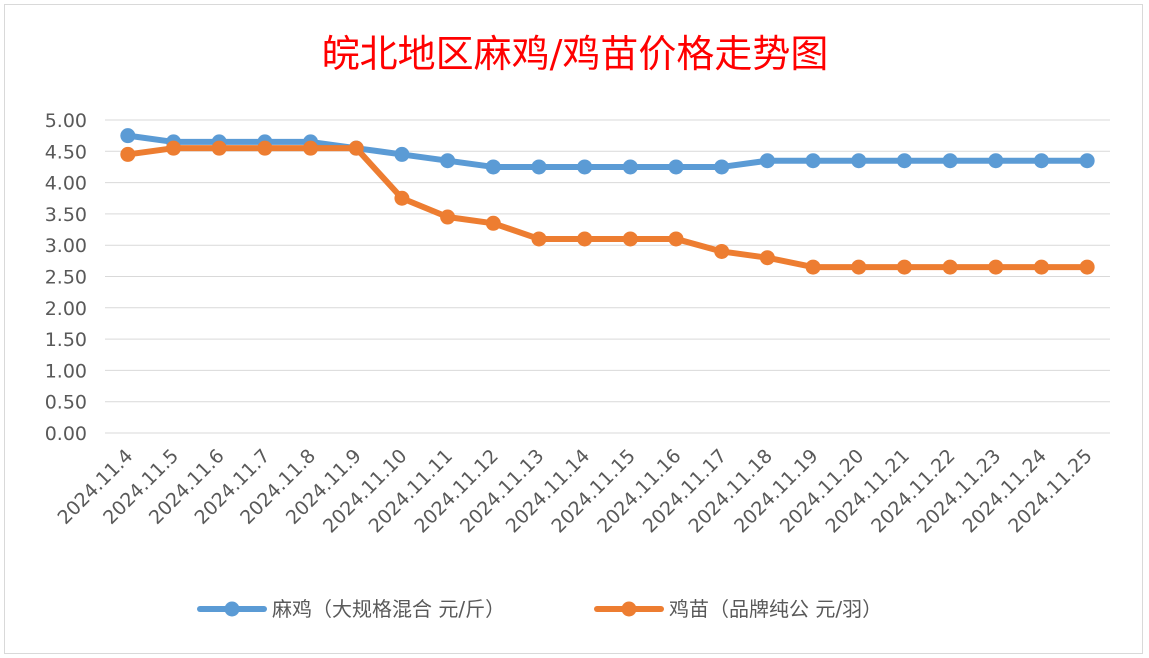  What do you see at coordinates (775, 609) in the screenshot?
I see `legend-label: 鸡苗（品牌纯公 元/羽）` at bounding box center [775, 609].